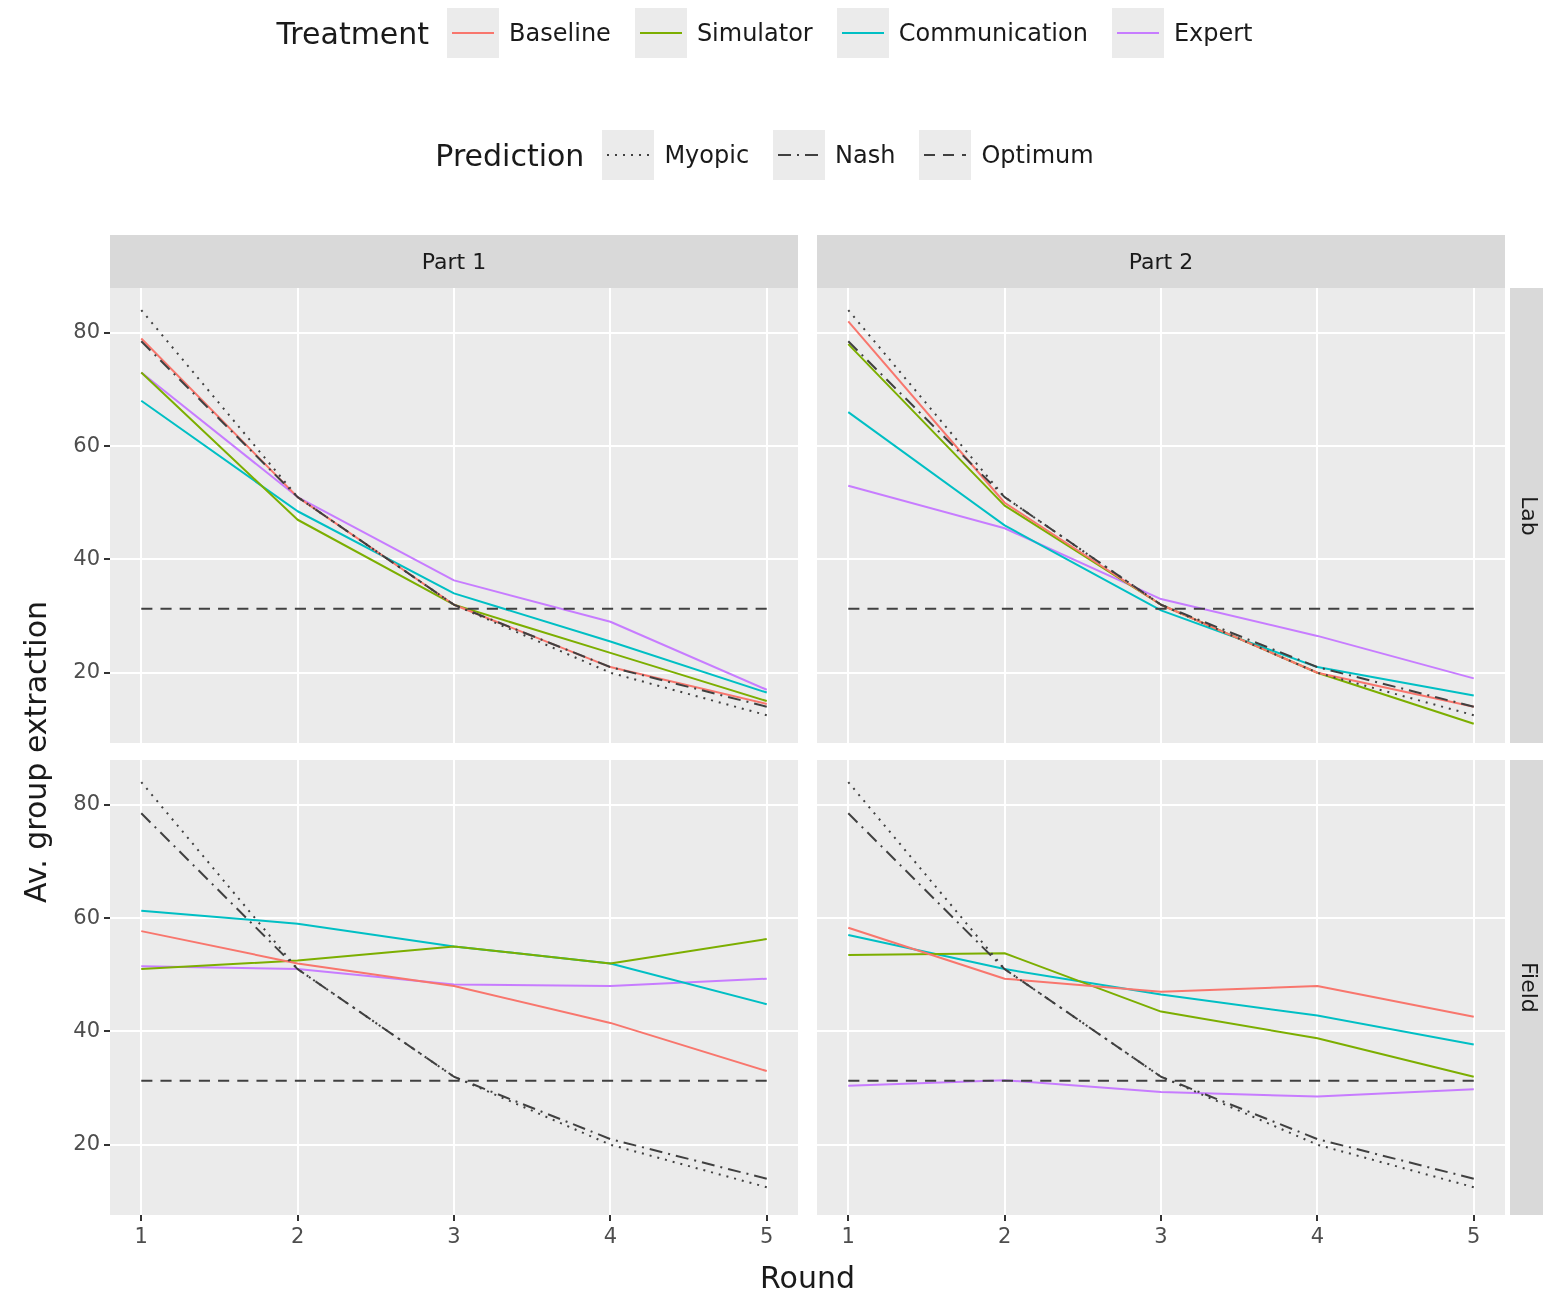 Image resolution: width=1543 pixels, height=1298 pixels. What do you see at coordinates (807, 1277) in the screenshot?
I see `x-axis-title: Round` at bounding box center [807, 1277].